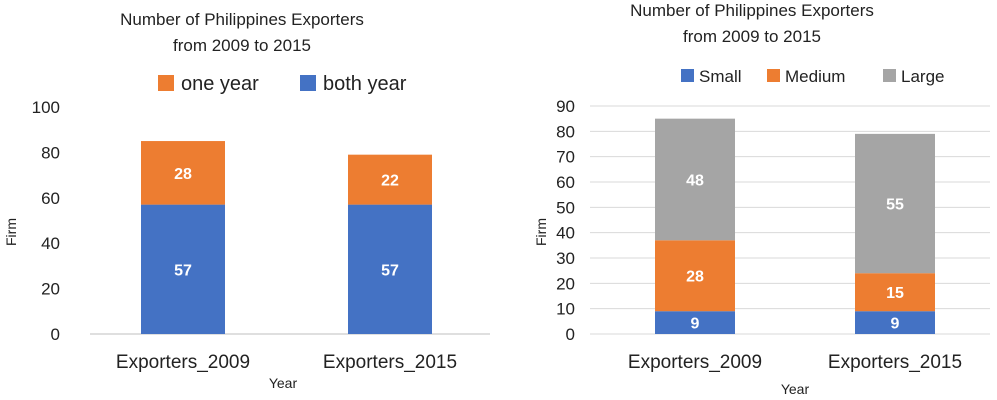 The height and width of the screenshot is (400, 997). I want to click on chart-left-data-label-exporters-2015-one-year: 22, so click(390, 181).